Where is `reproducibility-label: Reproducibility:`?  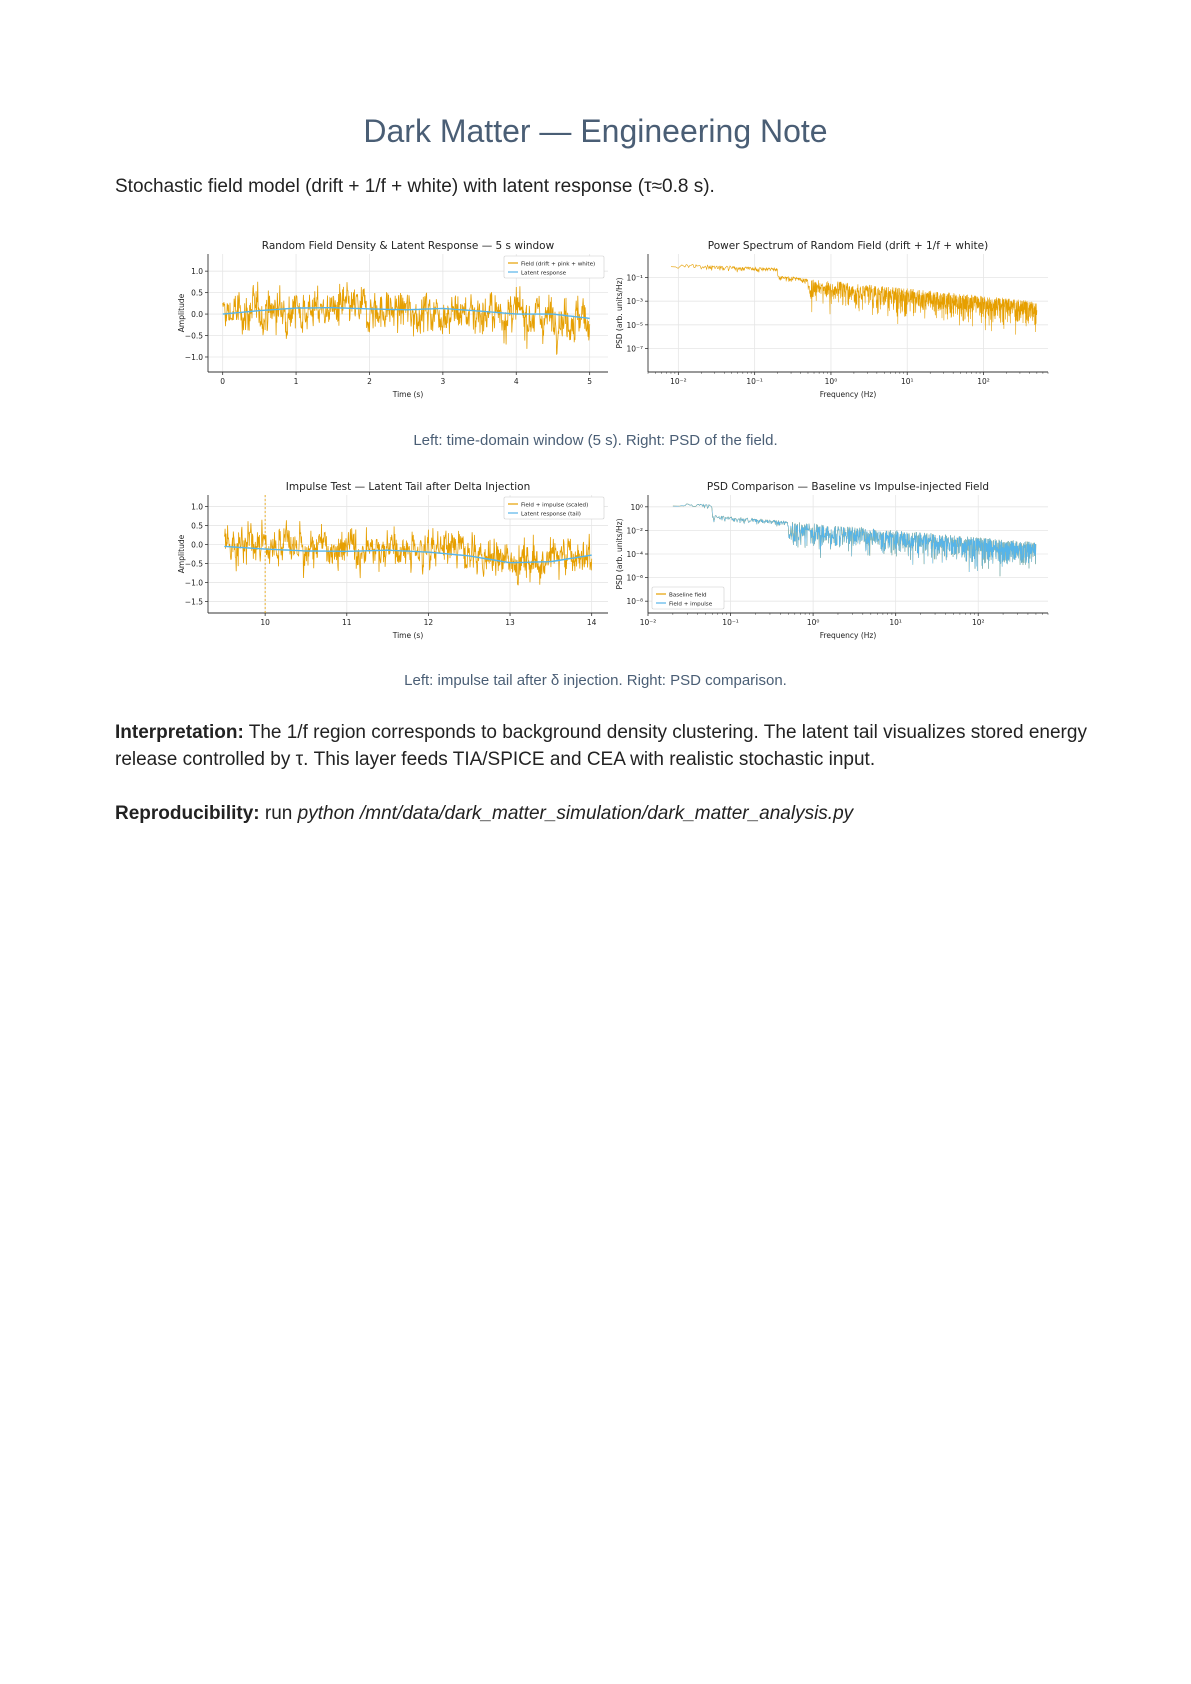 reproducibility-label: Reproducibility: is located at coordinates (187, 813).